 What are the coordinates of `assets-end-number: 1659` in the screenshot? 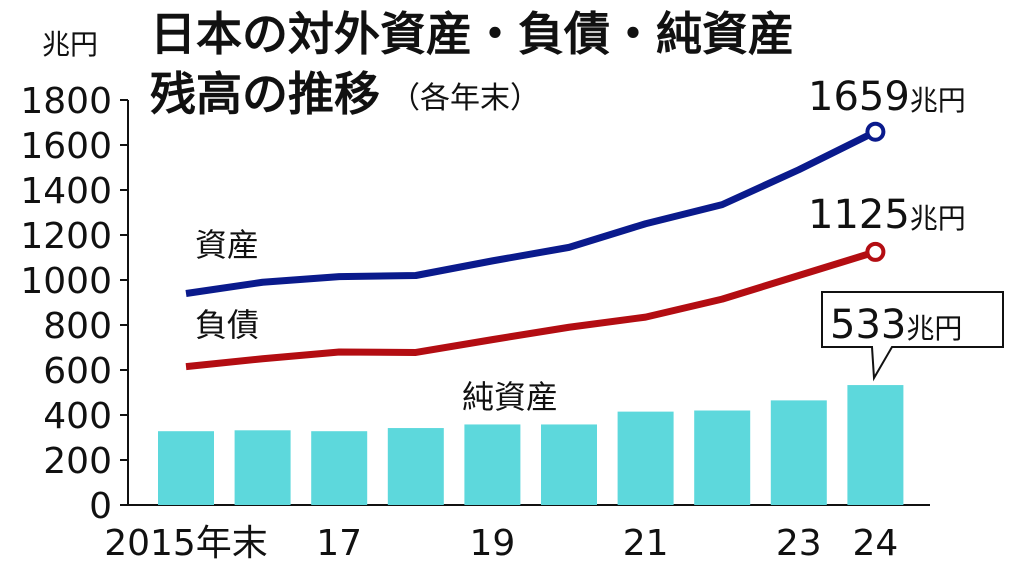 It's located at (859, 97).